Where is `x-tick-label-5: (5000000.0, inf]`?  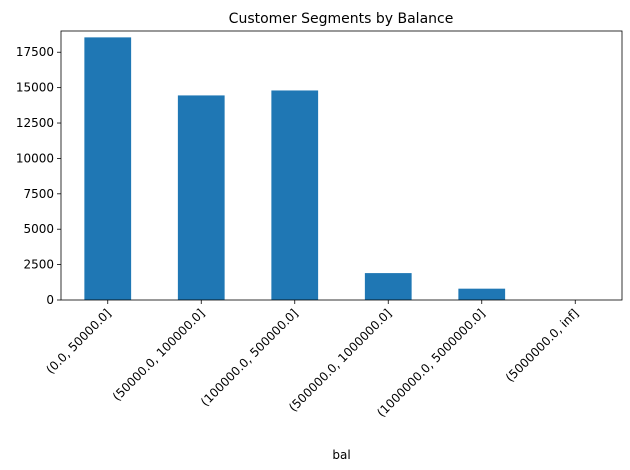 x-tick-label-5: (5000000.0, inf] is located at coordinates (542, 345).